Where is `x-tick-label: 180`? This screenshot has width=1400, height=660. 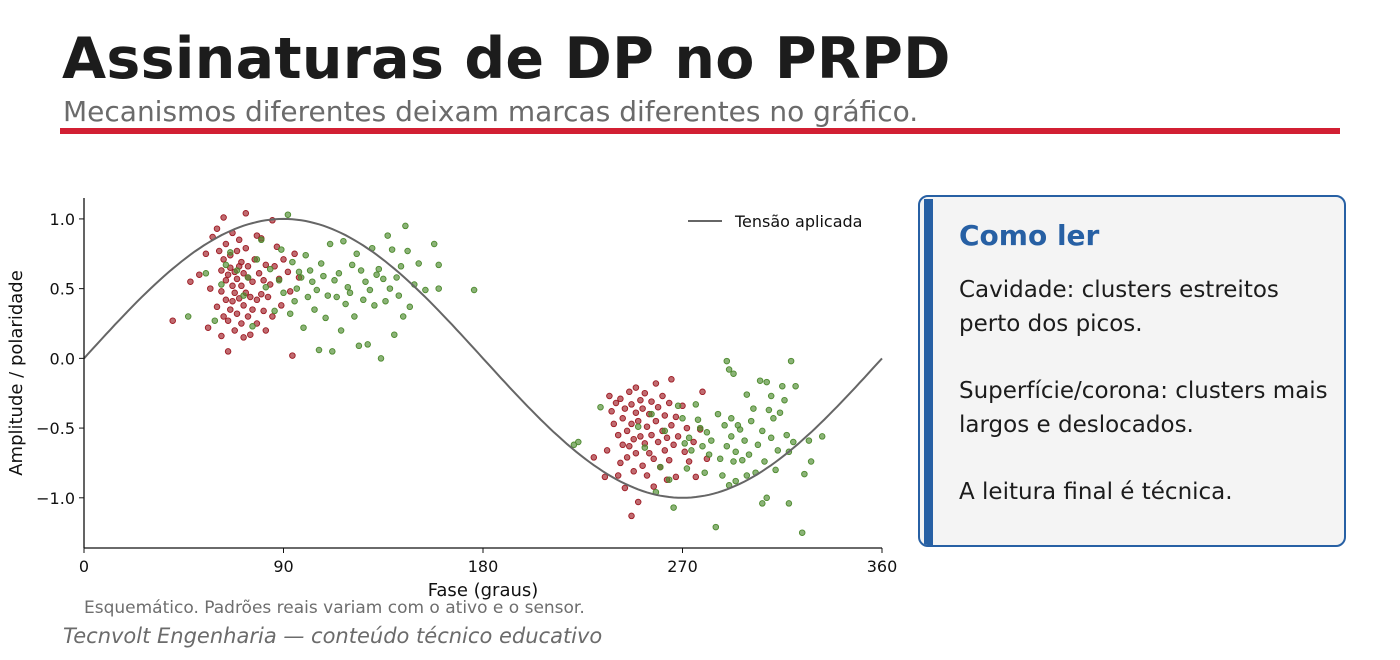 x-tick-label: 180 is located at coordinates (483, 566).